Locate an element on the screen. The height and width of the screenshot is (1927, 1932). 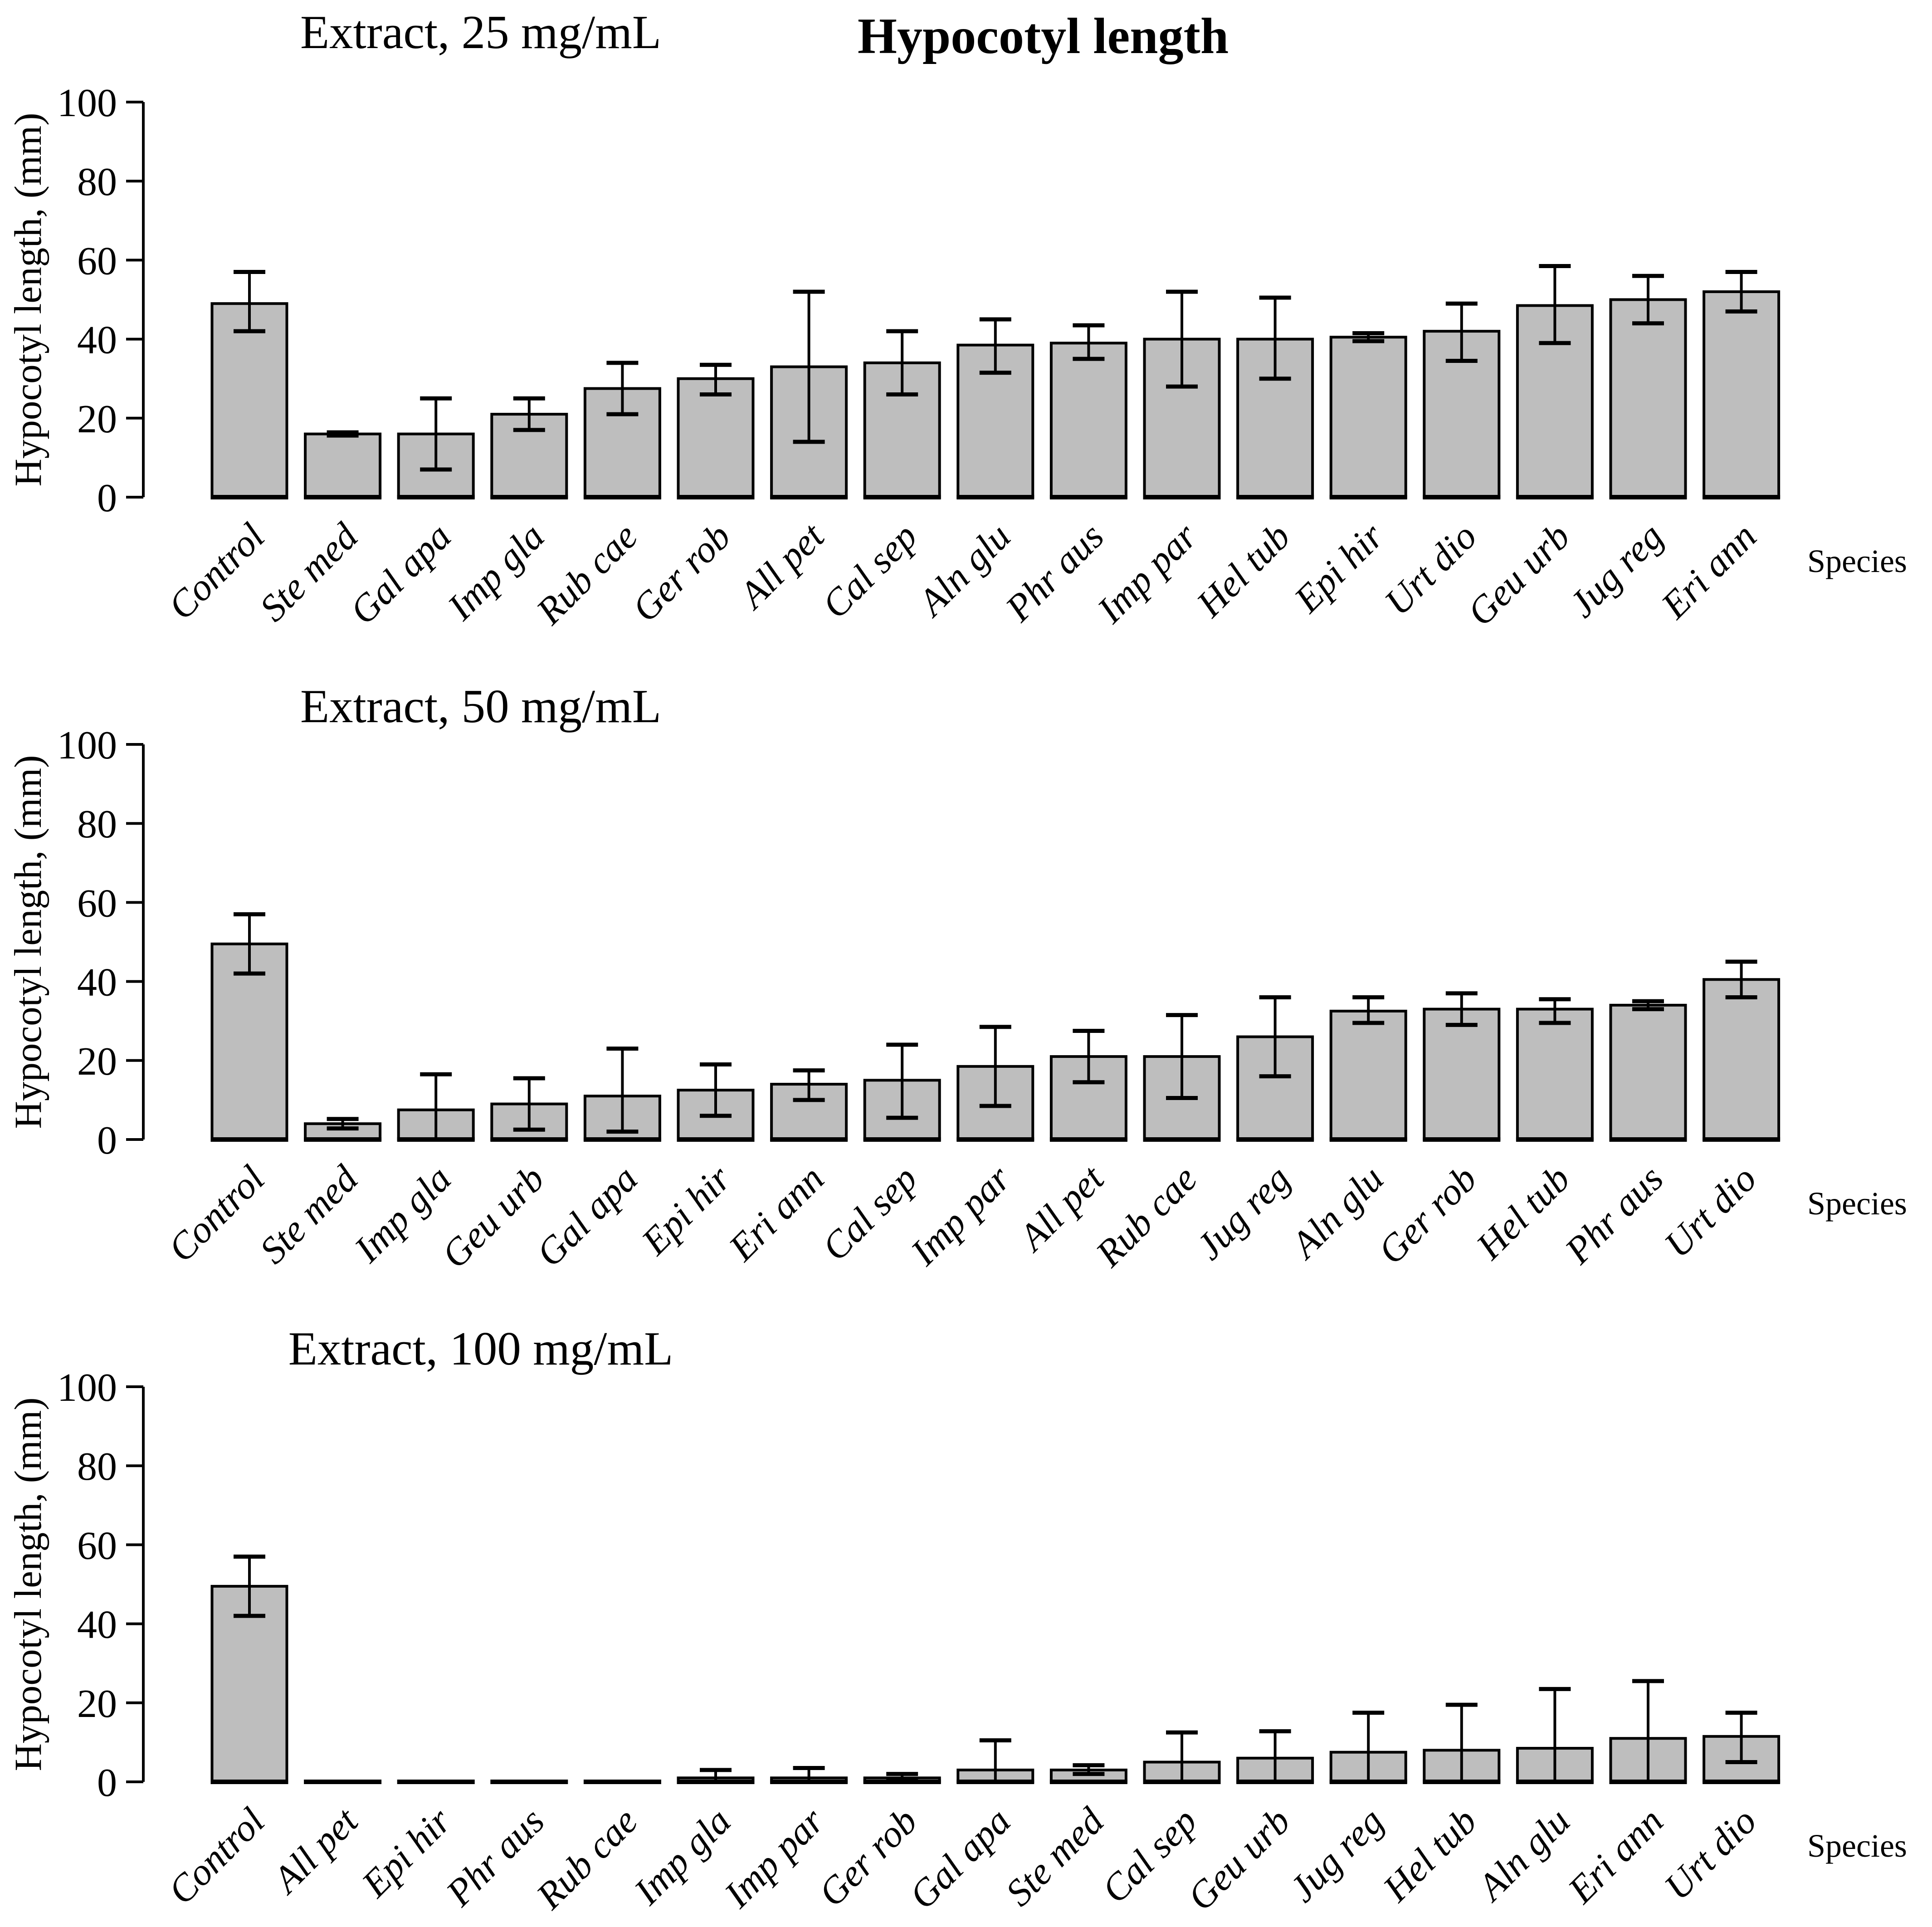
category-label: Cal sep is located at coordinates (870, 571).